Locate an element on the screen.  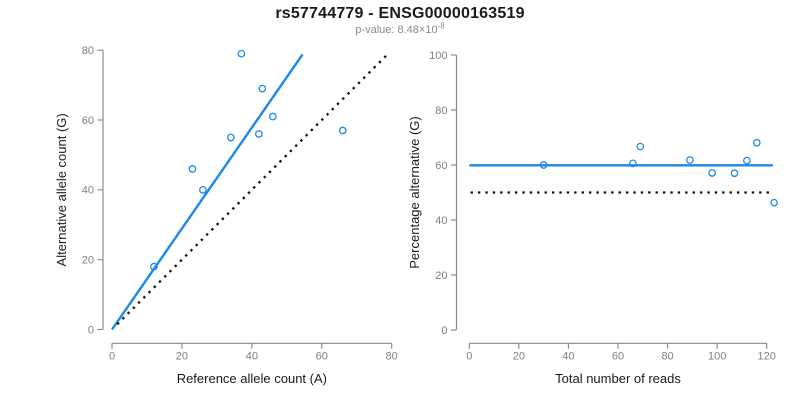
x-tick-label: 120 is located at coordinates (767, 356).